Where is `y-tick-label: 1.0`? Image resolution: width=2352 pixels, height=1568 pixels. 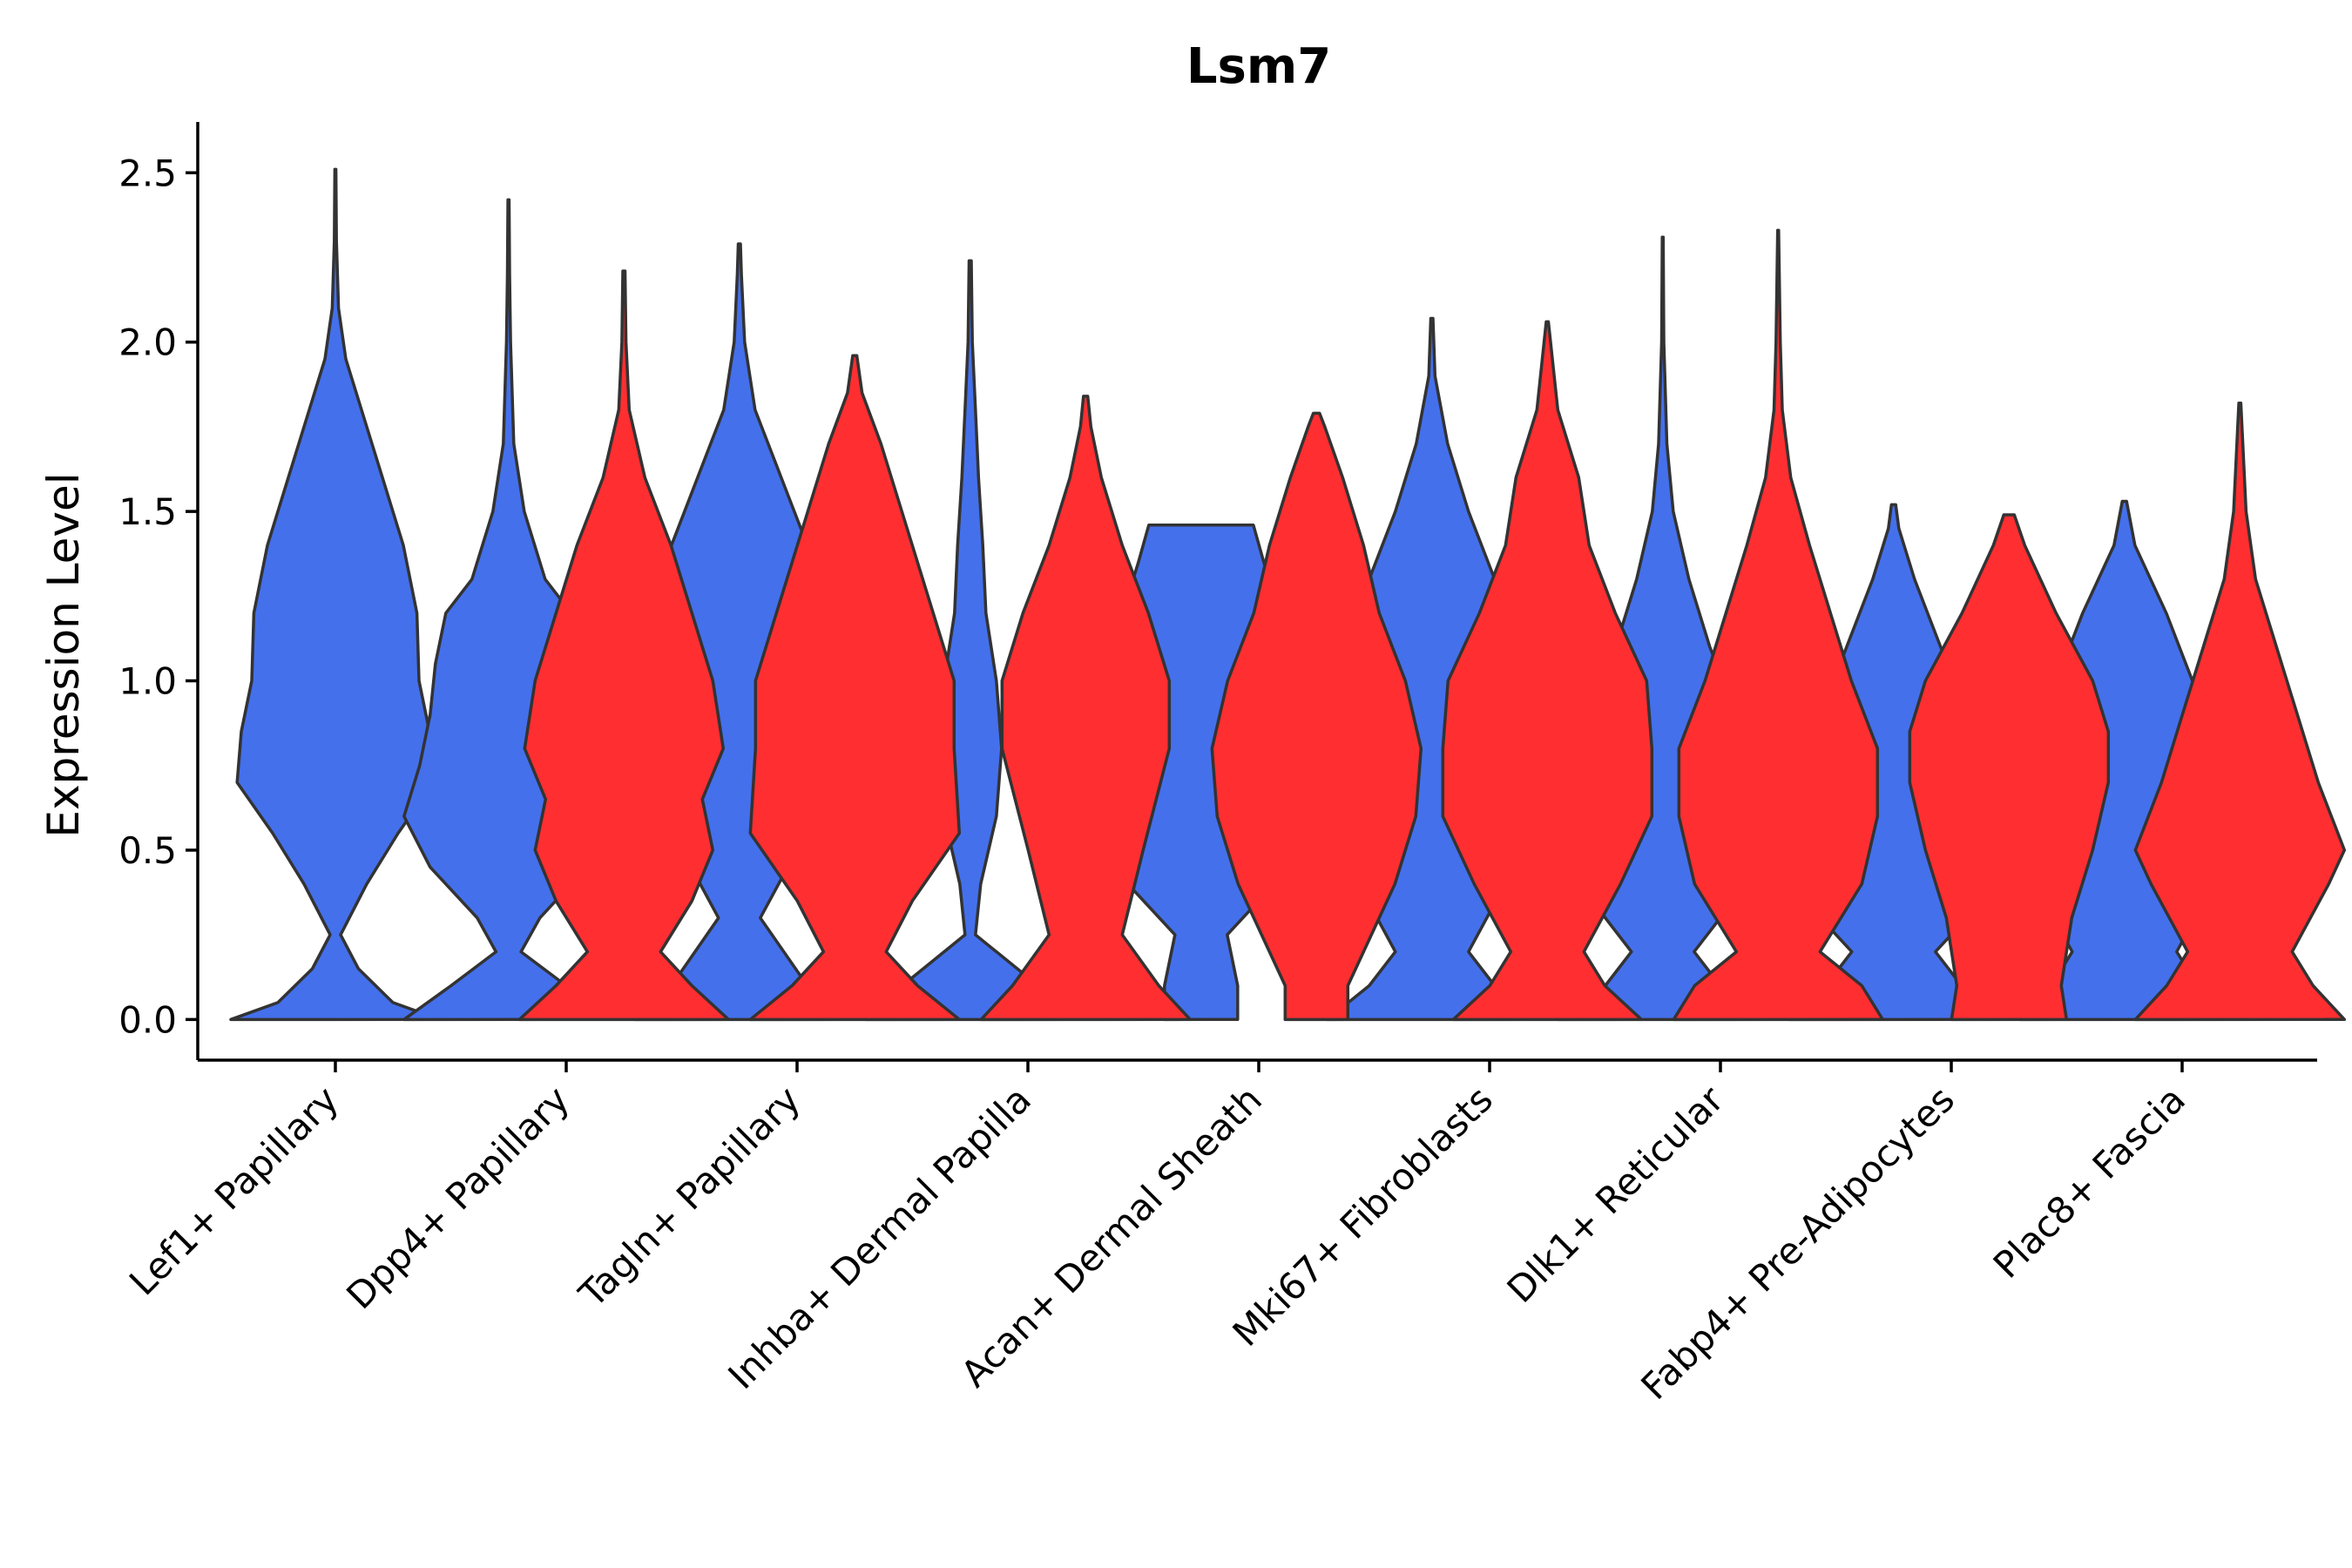
y-tick-label: 1.0 is located at coordinates (147, 682).